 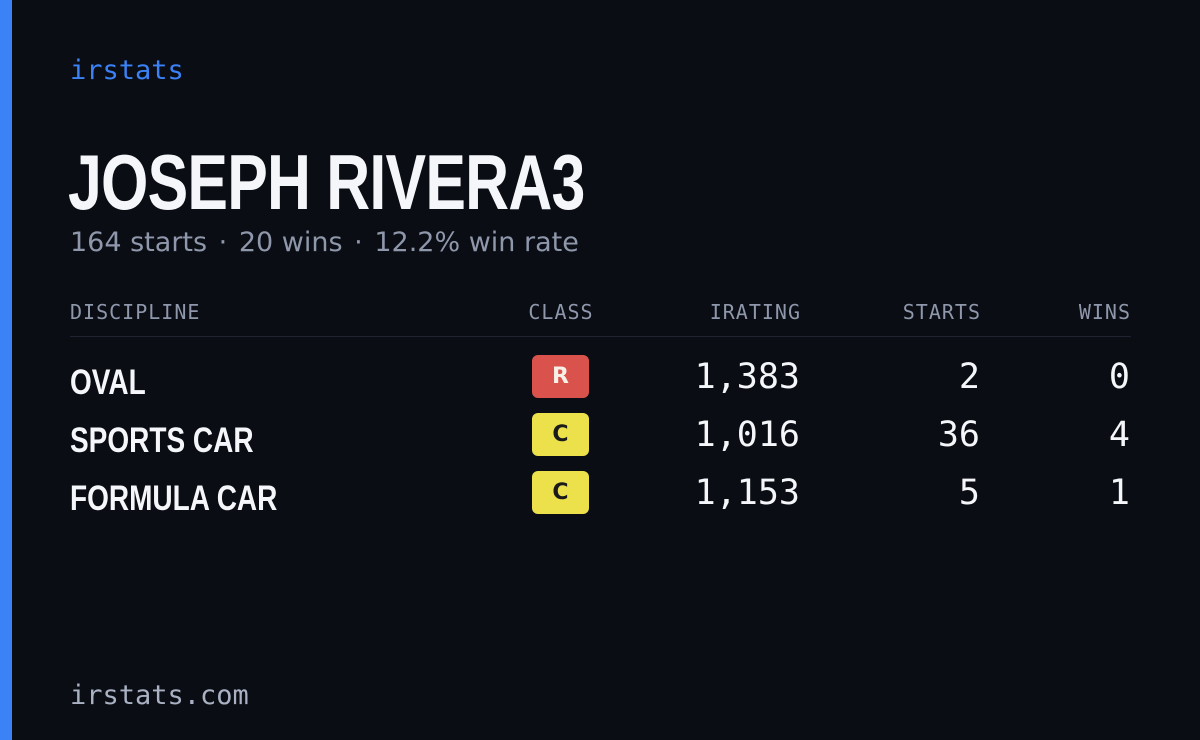 What do you see at coordinates (747, 377) in the screenshot?
I see `irating-value: 1,383` at bounding box center [747, 377].